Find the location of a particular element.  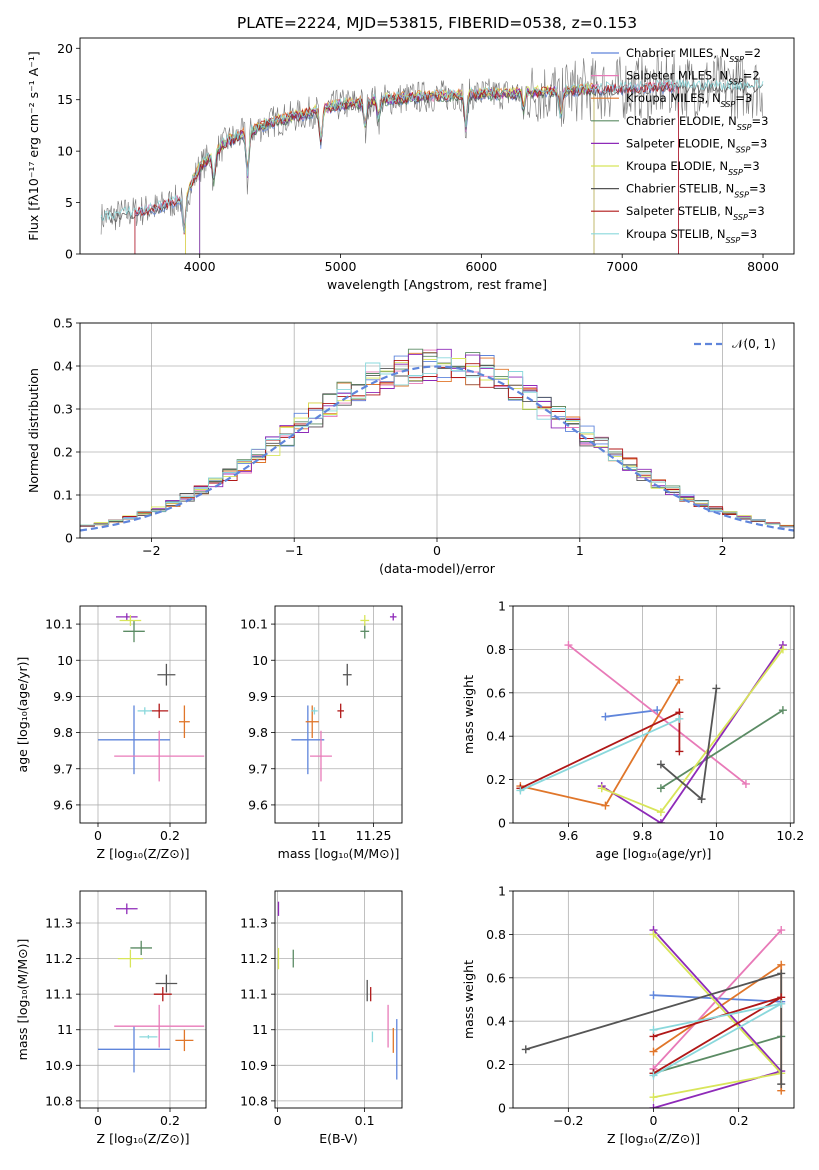

y-tick-label: 11.3 is located at coordinates (59, 923).